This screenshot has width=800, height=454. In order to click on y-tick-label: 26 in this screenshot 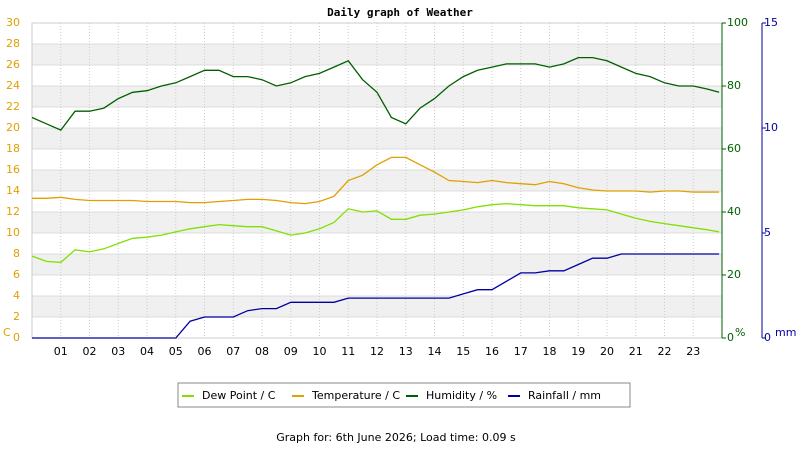, I will do `click(13, 64)`.